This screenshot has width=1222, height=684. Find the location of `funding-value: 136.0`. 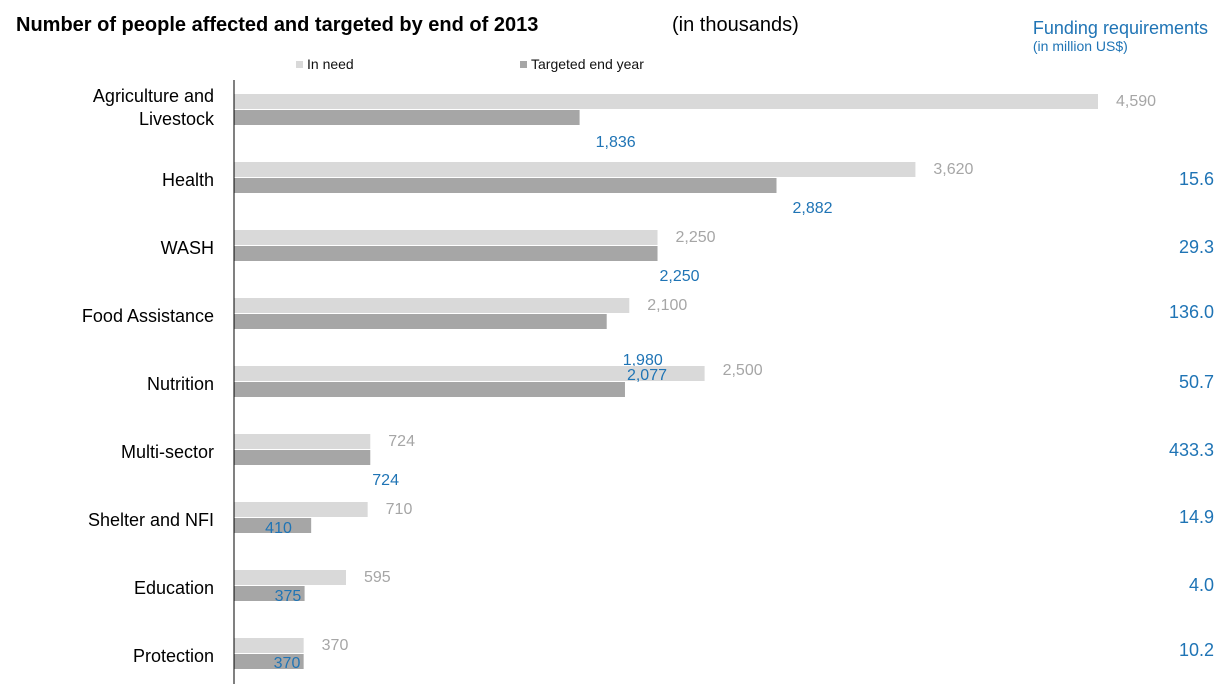

funding-value: 136.0 is located at coordinates (1191, 312).